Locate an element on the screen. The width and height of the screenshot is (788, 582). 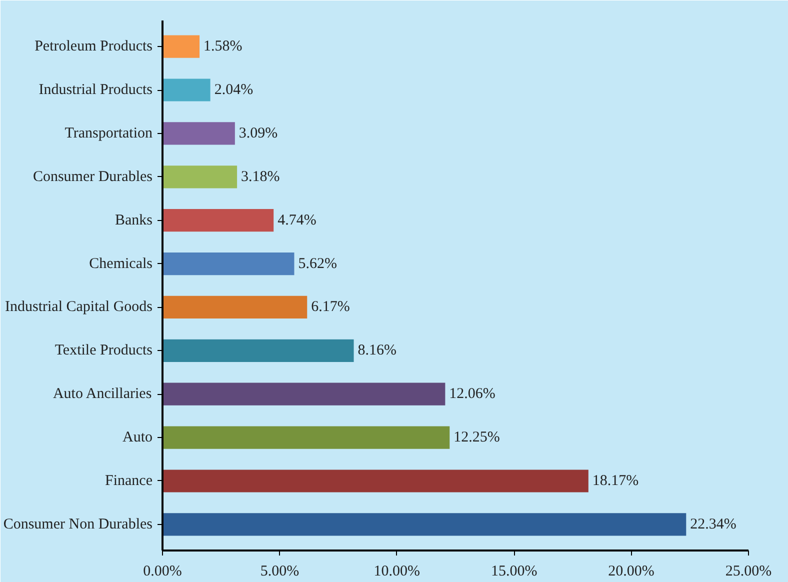
y-tick-label: Textile Products is located at coordinates (103, 350).